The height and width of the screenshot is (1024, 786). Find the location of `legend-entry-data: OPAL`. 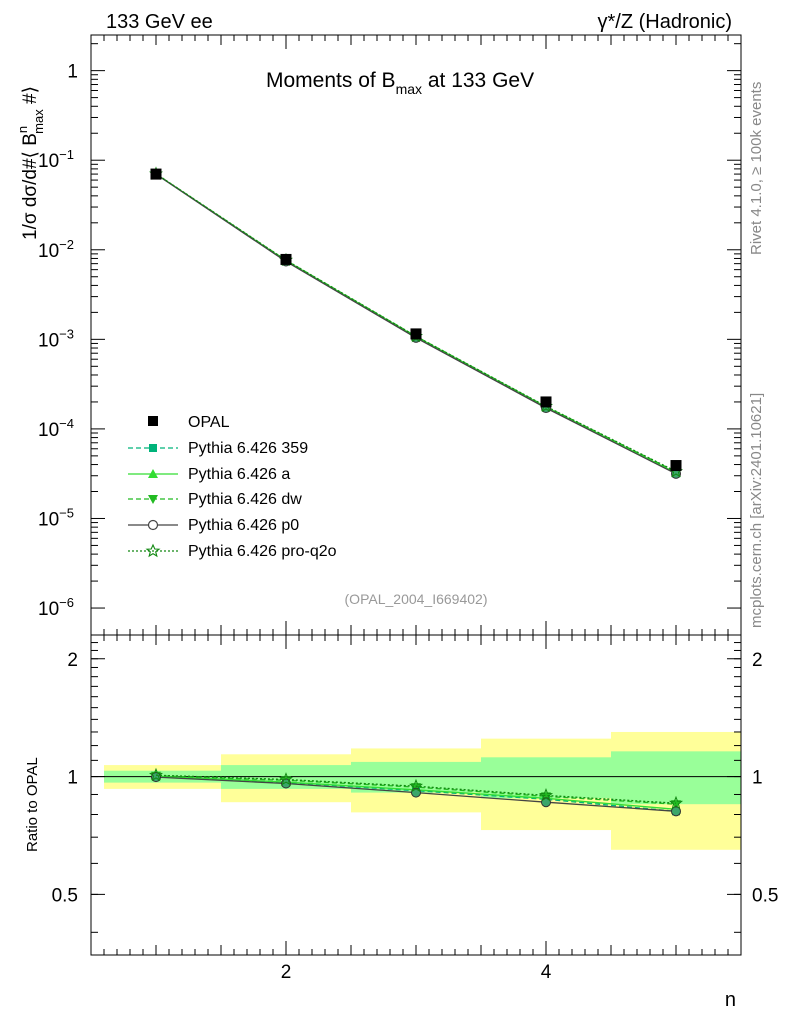

legend-entry-data: OPAL is located at coordinates (189, 422).